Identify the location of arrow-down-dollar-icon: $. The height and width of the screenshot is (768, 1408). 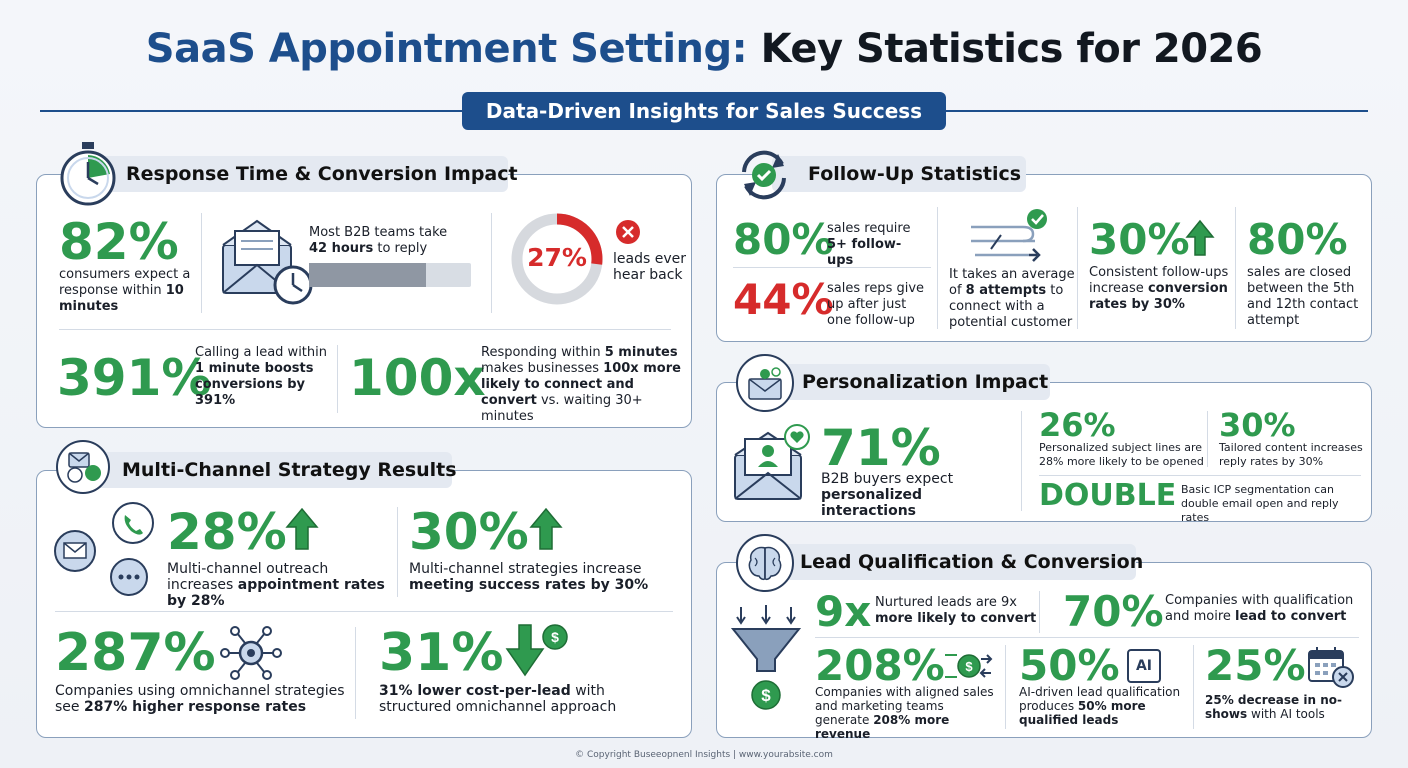
(536, 650).